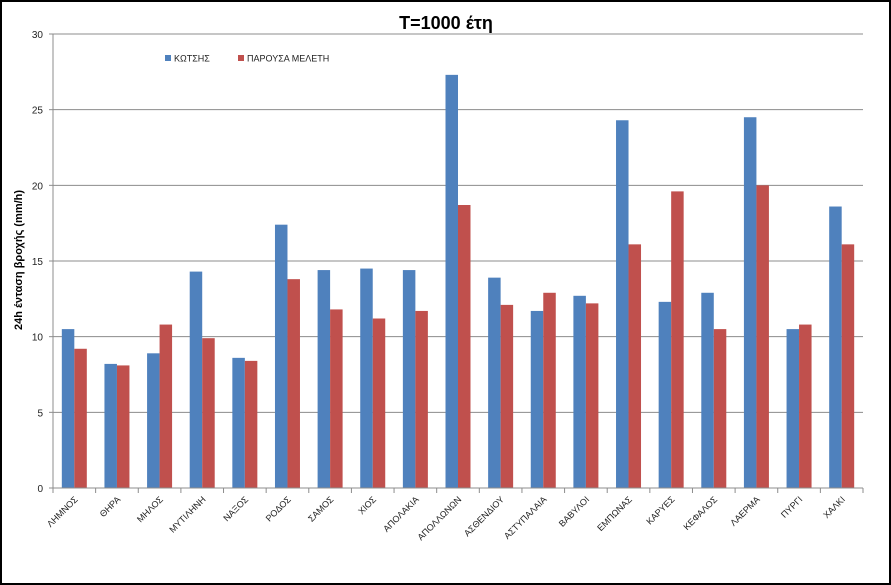 The height and width of the screenshot is (585, 891). I want to click on x-tick-label-6: ΡΟΔΟΣ, so click(278, 508).